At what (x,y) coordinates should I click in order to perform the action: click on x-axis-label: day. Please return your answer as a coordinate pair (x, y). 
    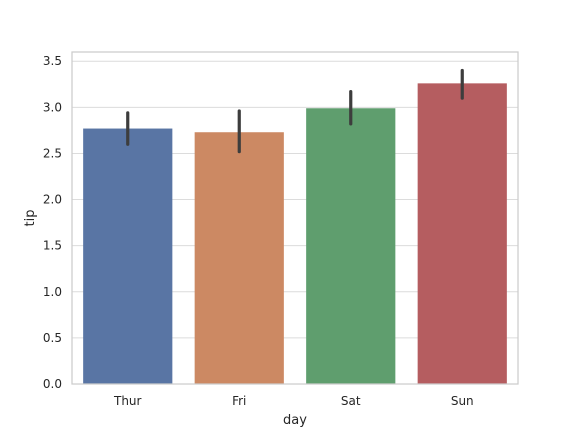
    Looking at the image, I should click on (295, 420).